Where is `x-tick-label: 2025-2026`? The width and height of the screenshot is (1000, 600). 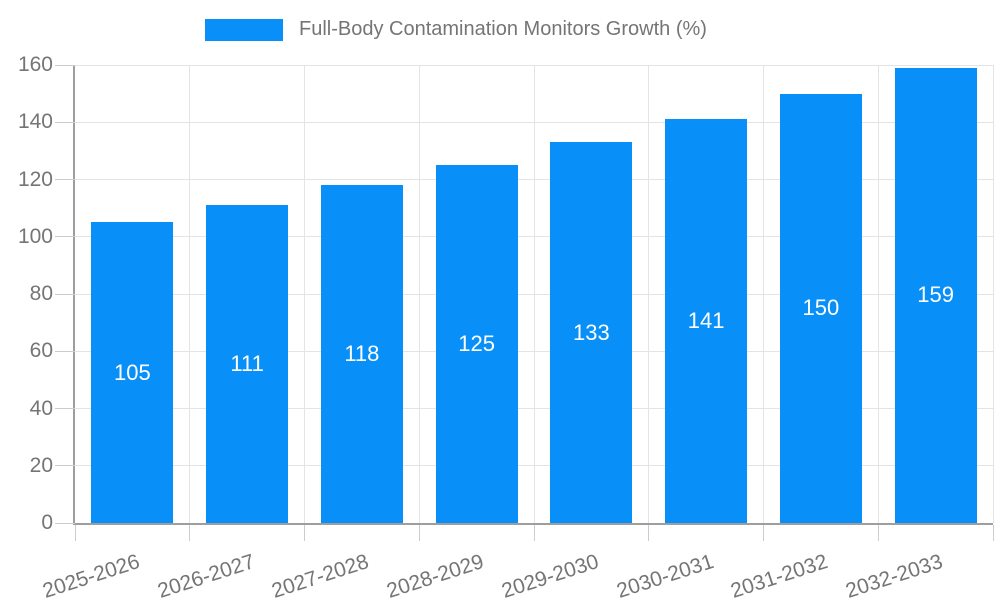 x-tick-label: 2025-2026 is located at coordinates (91, 575).